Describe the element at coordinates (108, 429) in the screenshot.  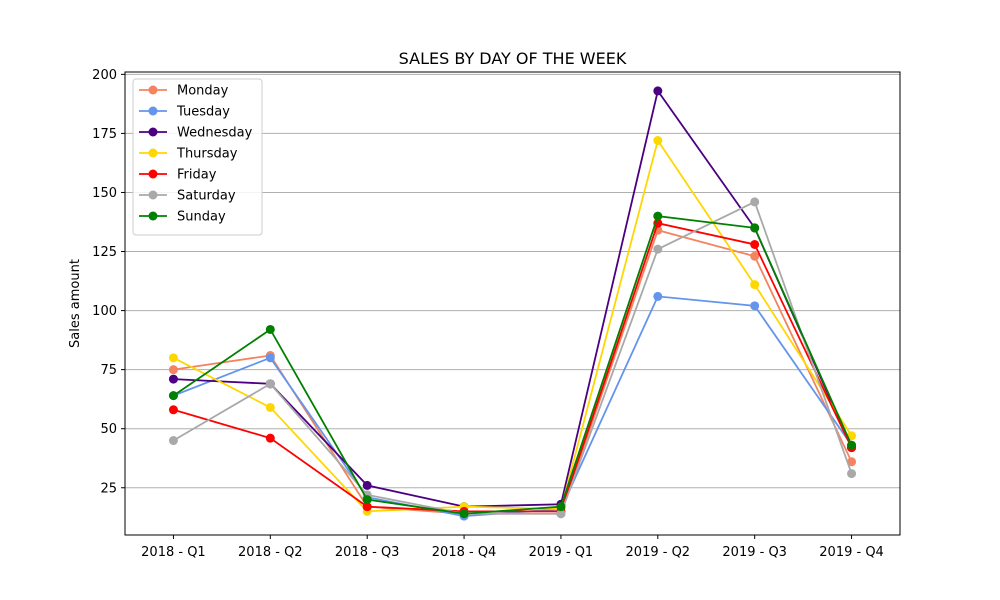
I see `y-tick-label: 50` at that location.